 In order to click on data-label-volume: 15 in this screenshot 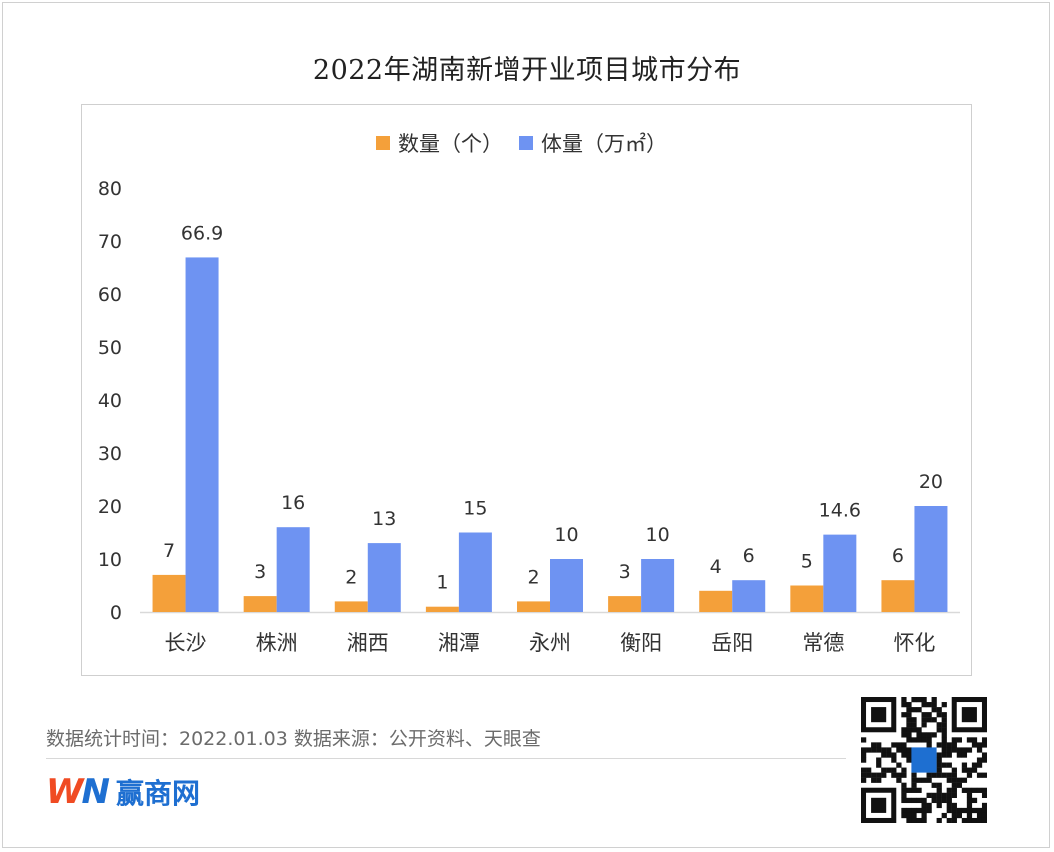, I will do `click(475, 509)`.